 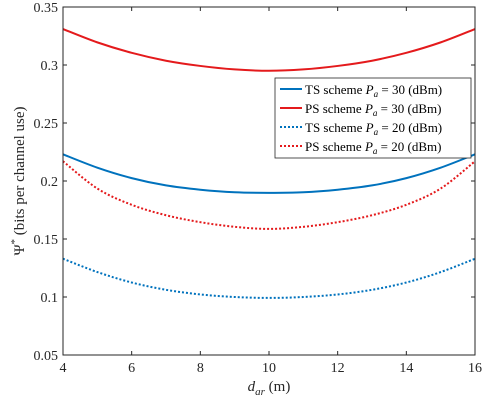 I want to click on y-tick-label: 0.25, so click(x=46, y=124).